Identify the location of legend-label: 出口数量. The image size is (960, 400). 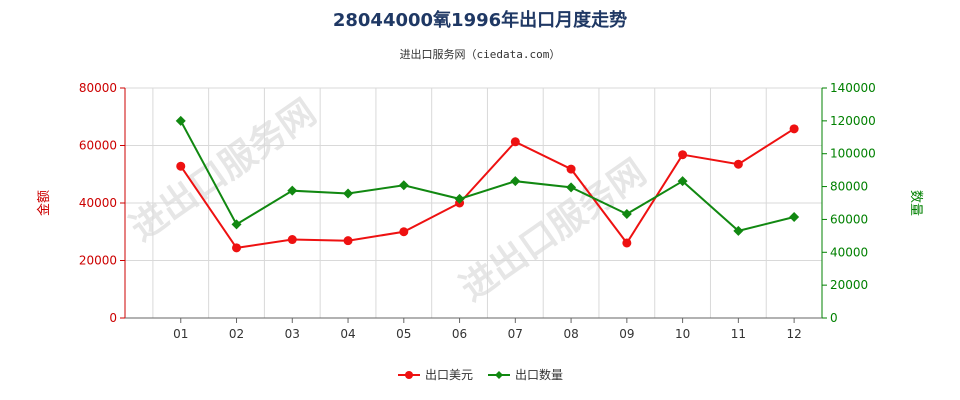
(539, 374).